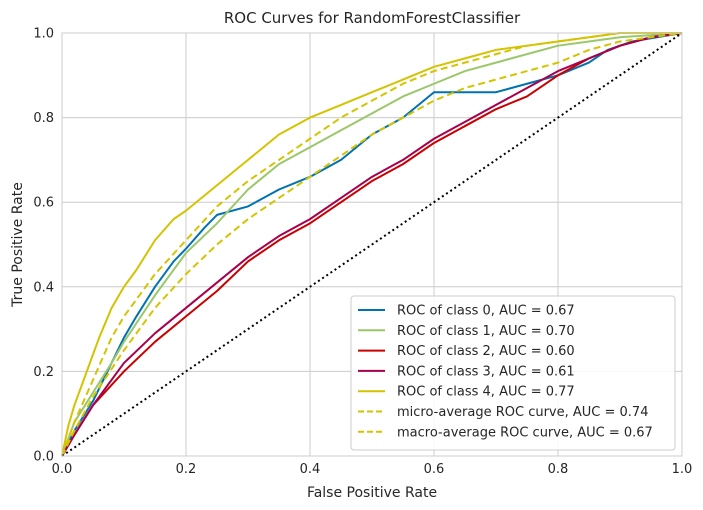  What do you see at coordinates (558, 469) in the screenshot?
I see `x-tick-label: 0.8` at bounding box center [558, 469].